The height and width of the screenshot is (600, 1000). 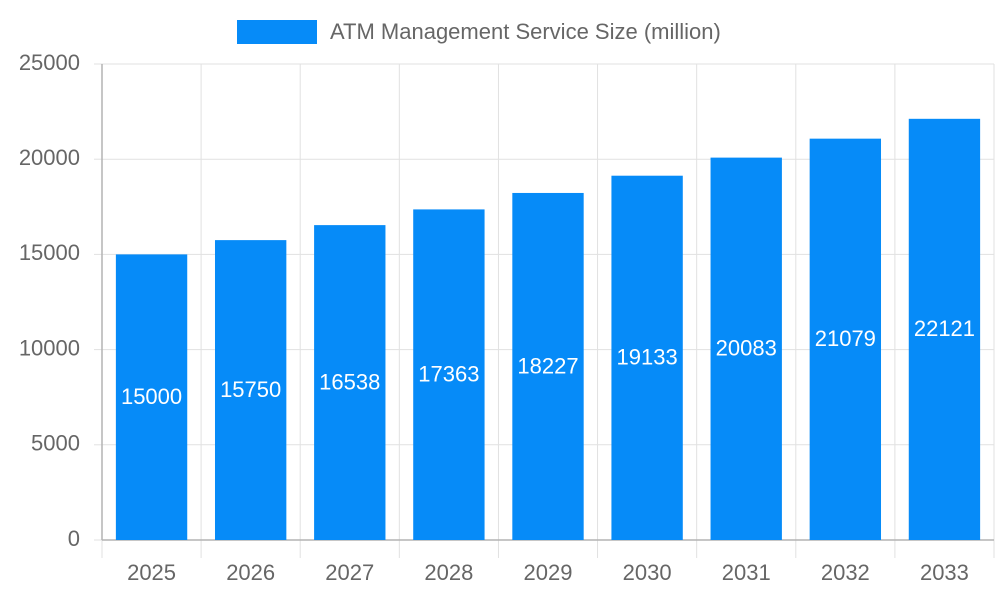 What do you see at coordinates (647, 572) in the screenshot?
I see `x-tick-label: 2030` at bounding box center [647, 572].